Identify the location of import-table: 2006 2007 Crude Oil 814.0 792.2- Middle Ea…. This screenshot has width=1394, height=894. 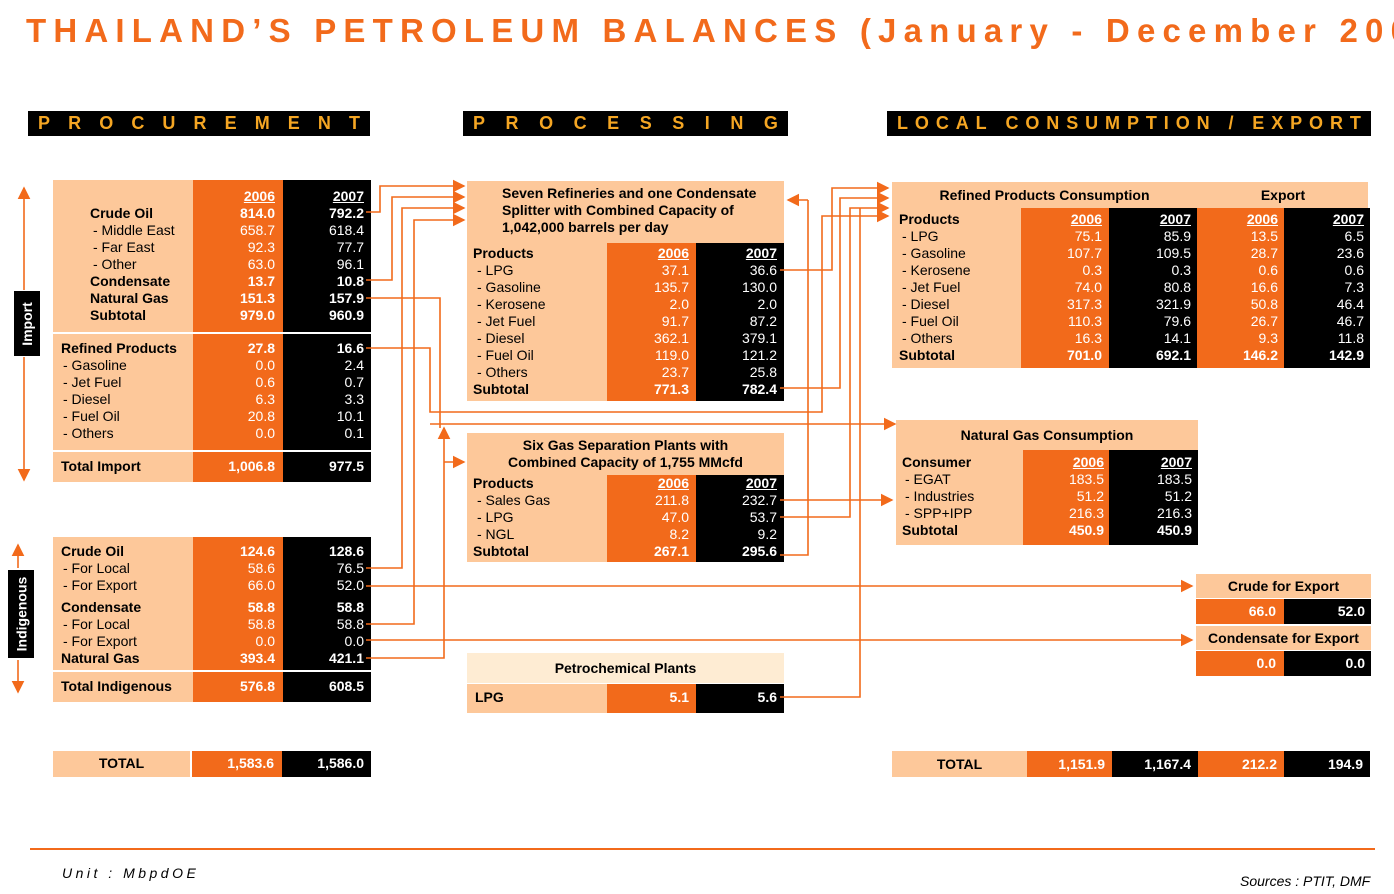
(212, 315).